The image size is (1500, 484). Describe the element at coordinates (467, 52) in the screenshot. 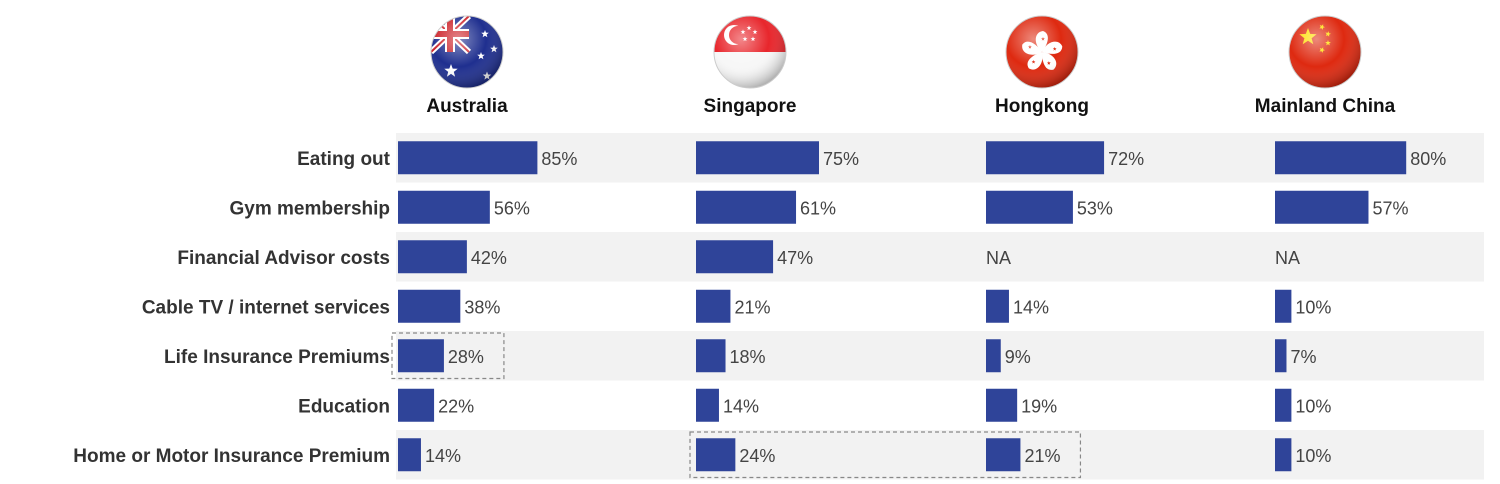

I see `australia-flag-icon` at that location.